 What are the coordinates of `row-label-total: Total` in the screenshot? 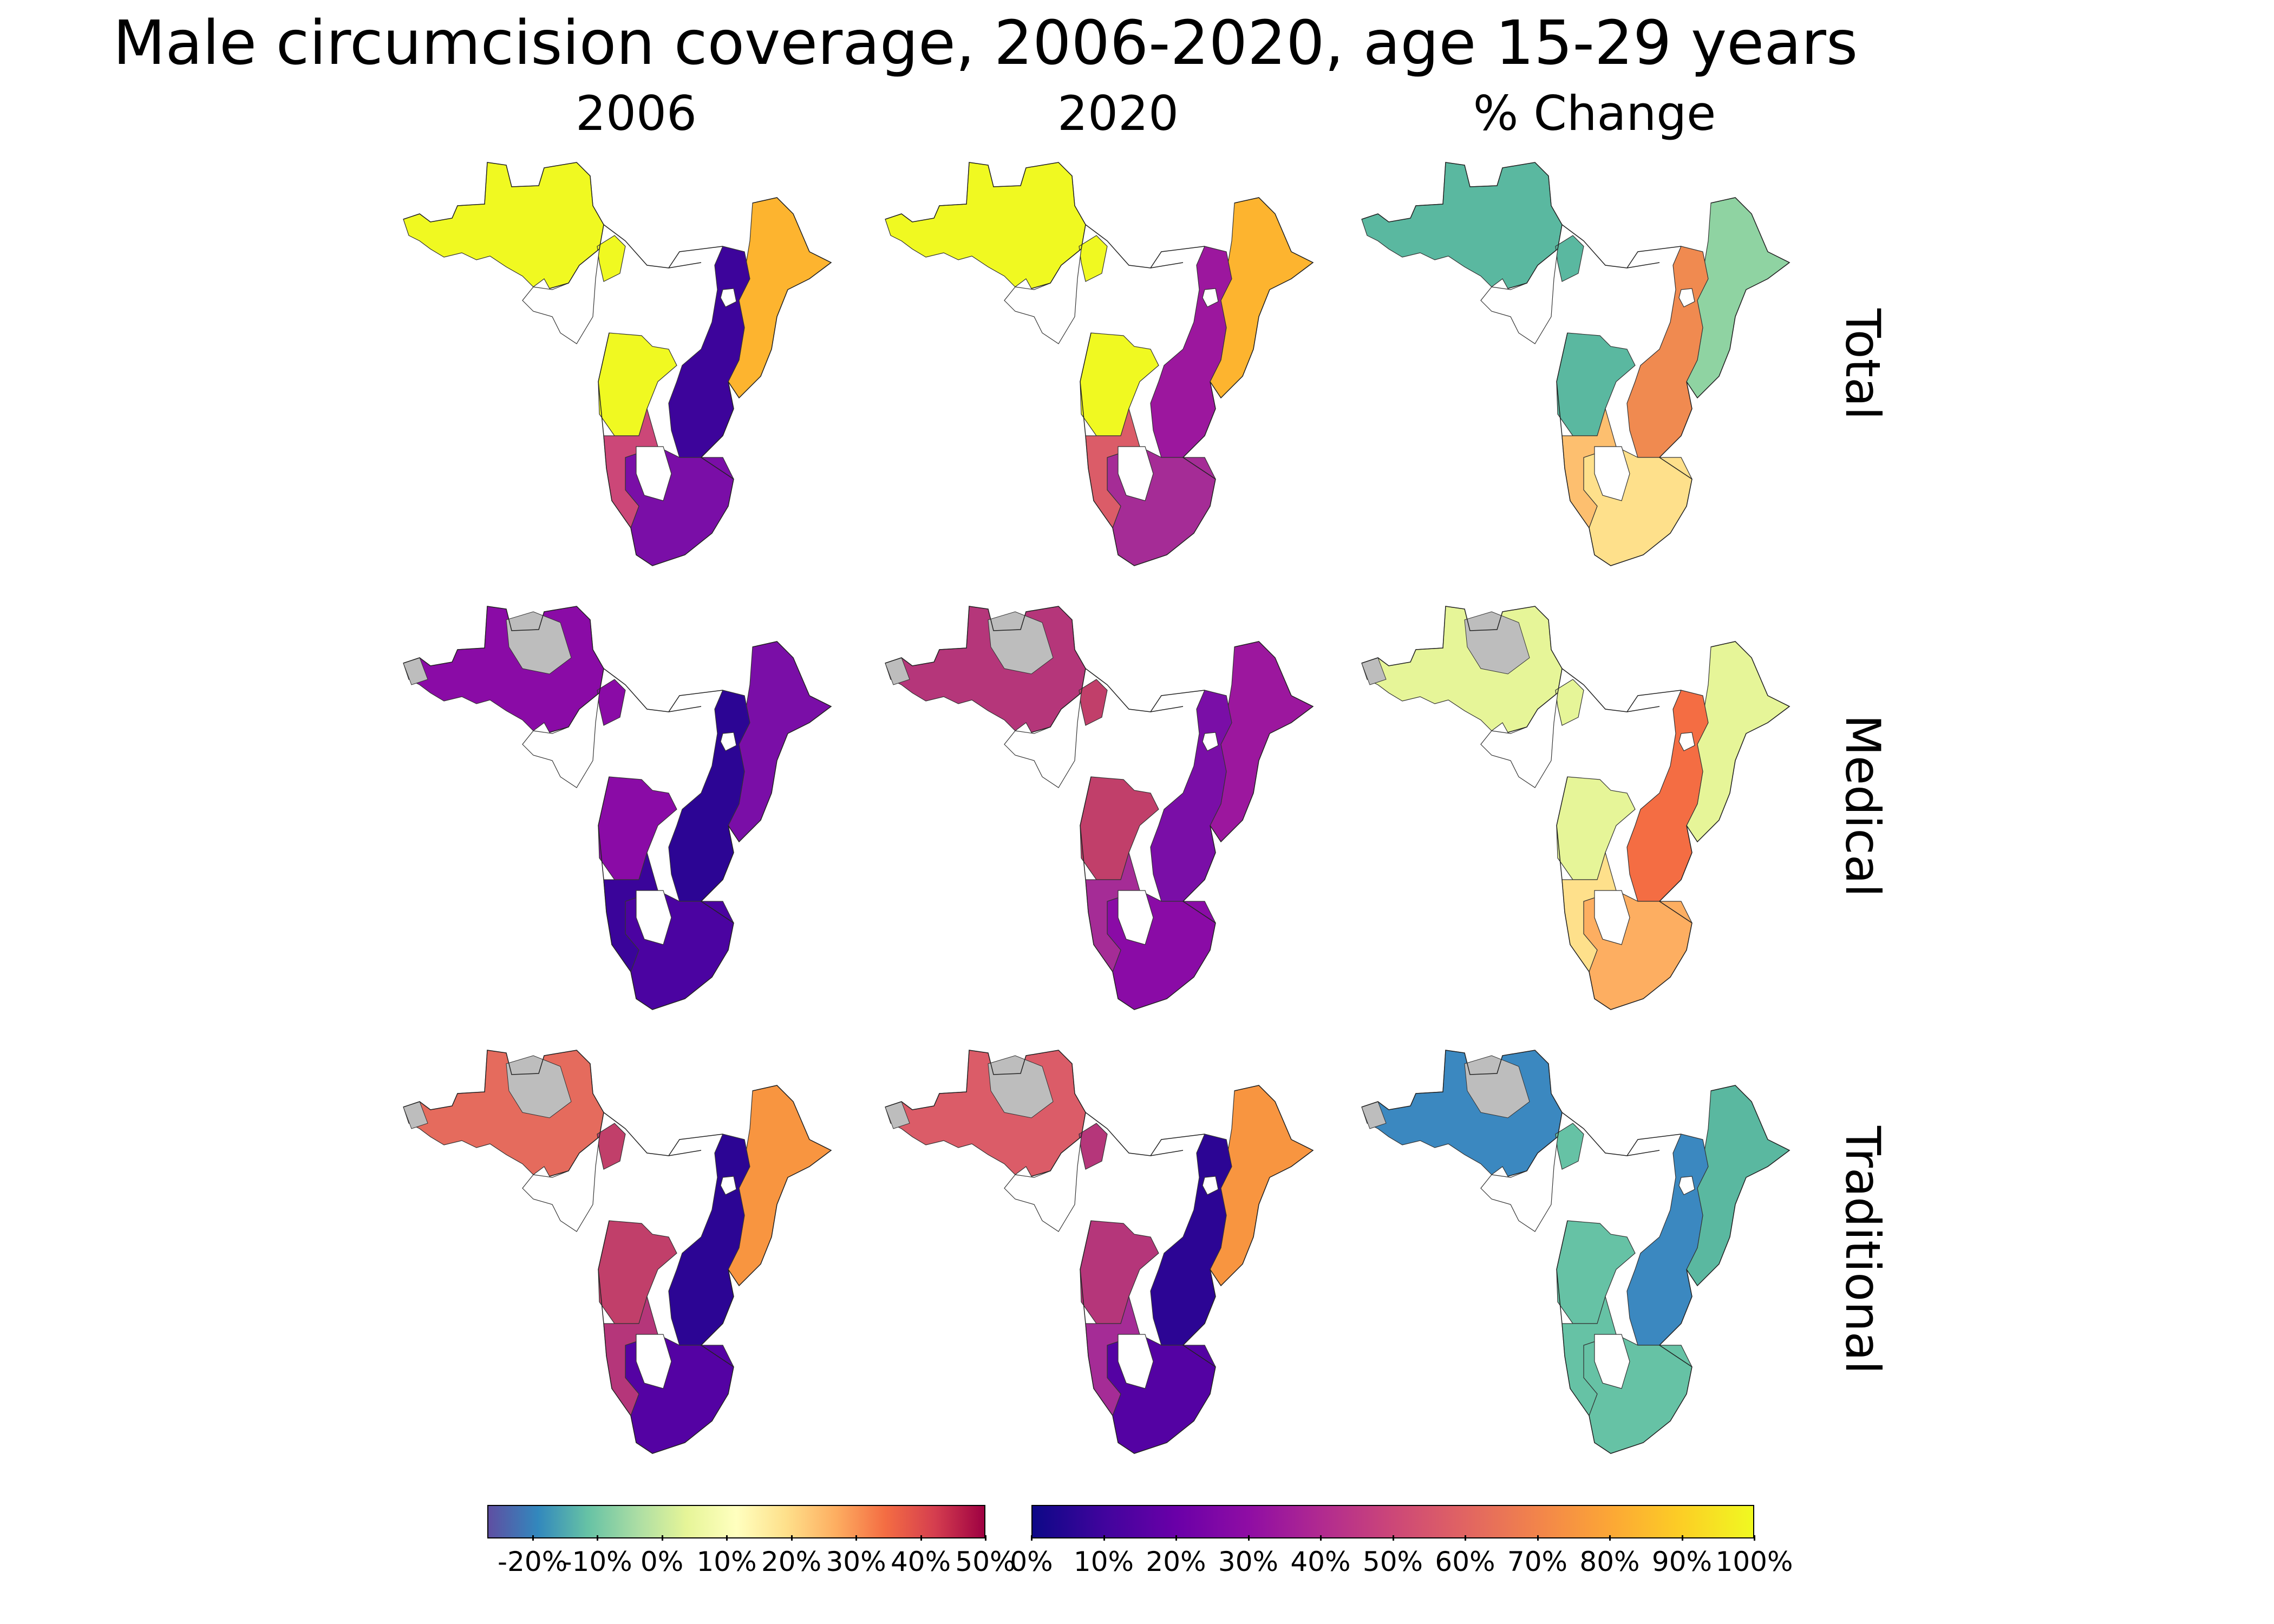 It's located at (1863, 365).